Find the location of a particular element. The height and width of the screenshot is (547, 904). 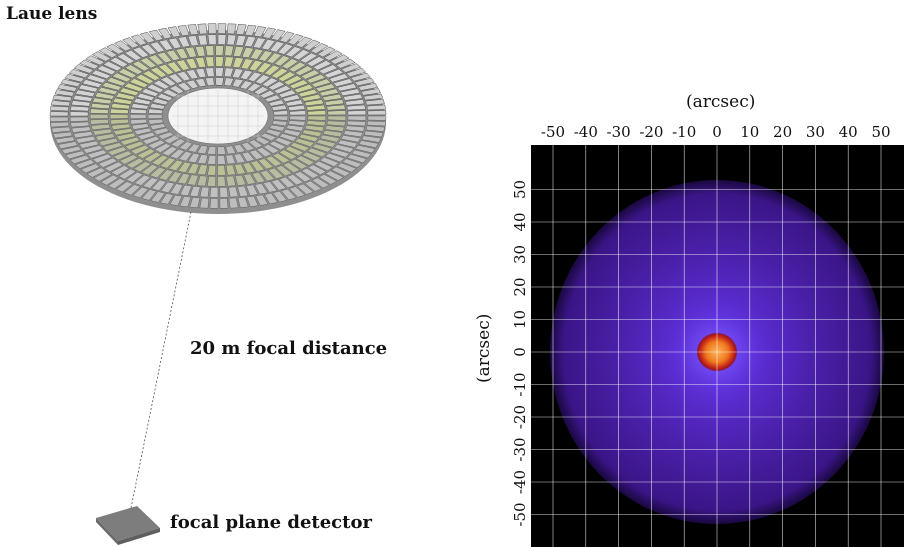

y-tick-label: 0 is located at coordinates (520, 352).